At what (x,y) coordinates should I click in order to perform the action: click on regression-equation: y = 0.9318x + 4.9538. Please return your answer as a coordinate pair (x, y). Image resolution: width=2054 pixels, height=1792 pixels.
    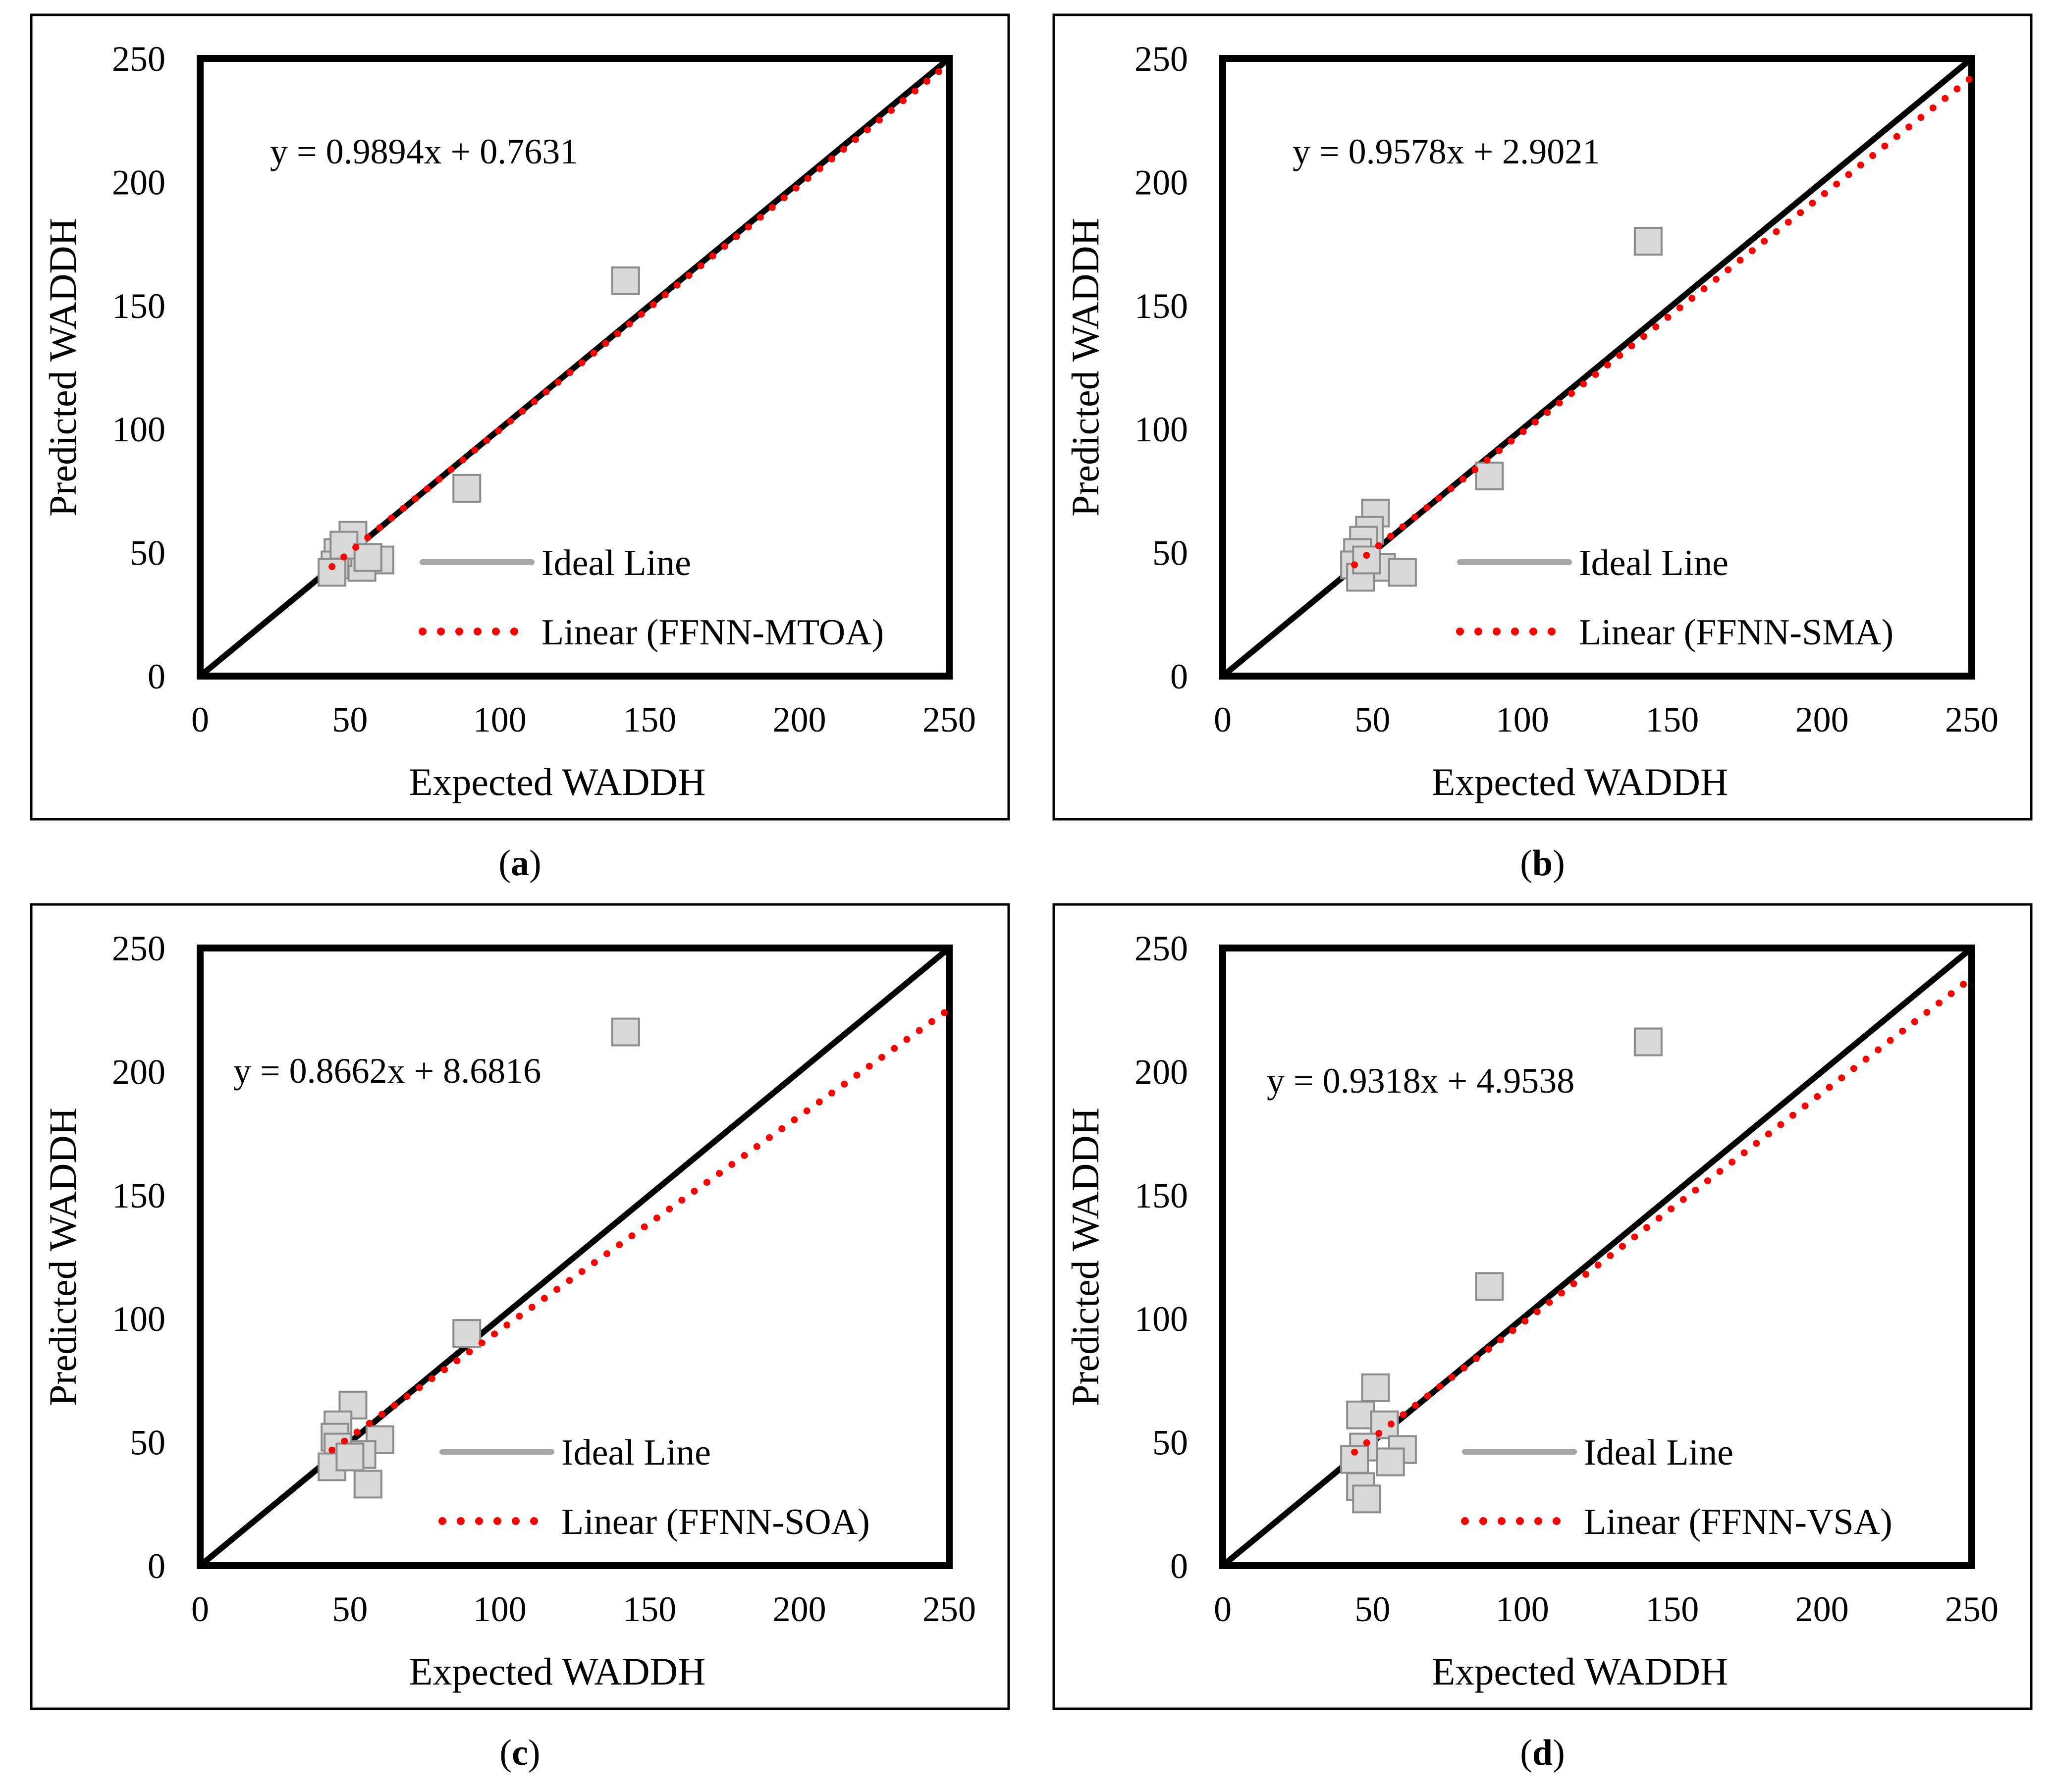
    Looking at the image, I should click on (1420, 1081).